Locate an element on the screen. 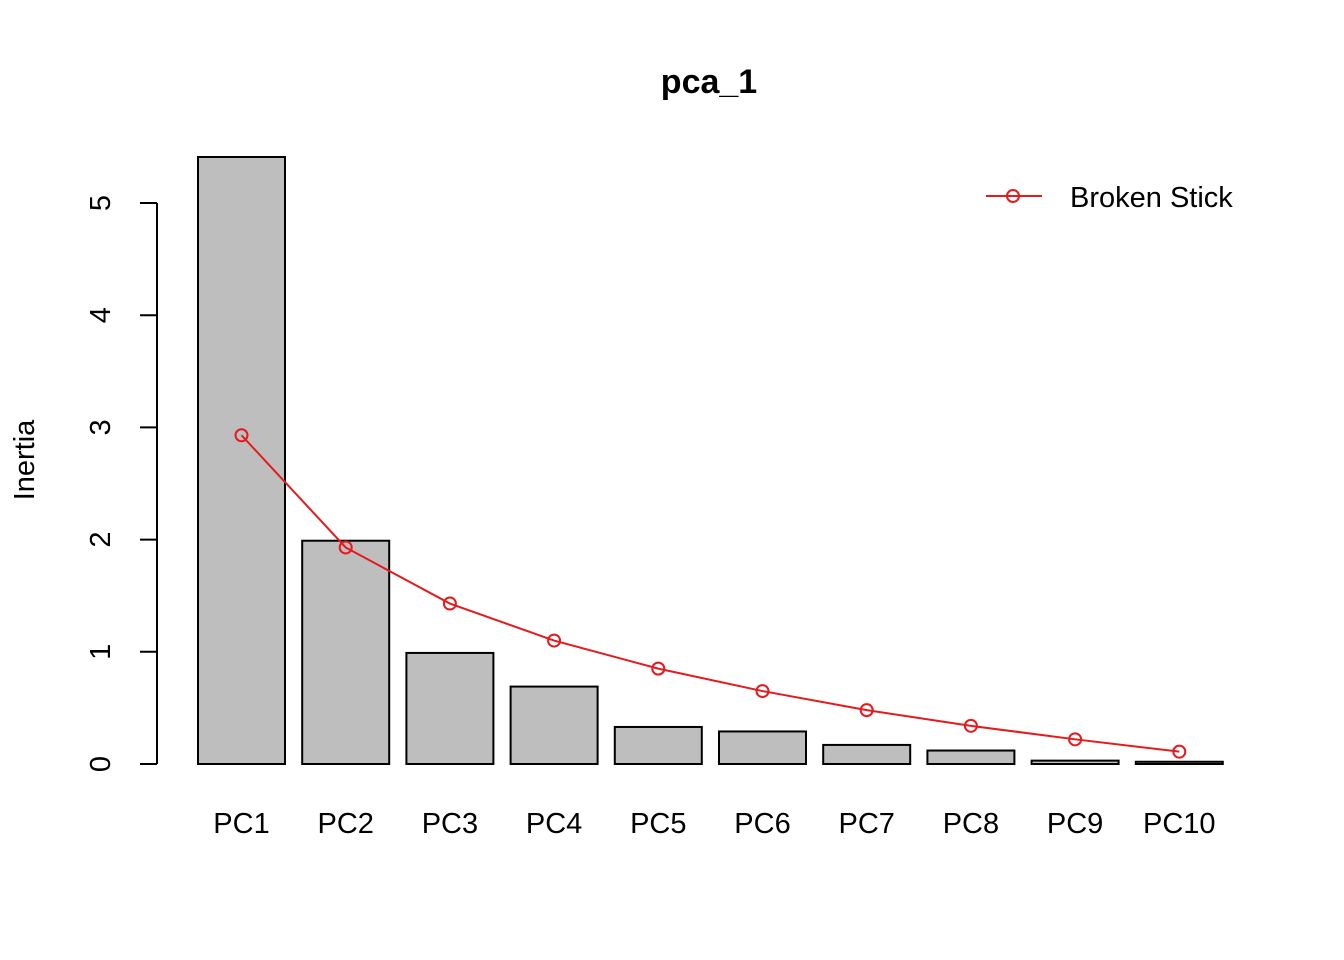  x-tick-label-pc1: PC1 is located at coordinates (241, 824).